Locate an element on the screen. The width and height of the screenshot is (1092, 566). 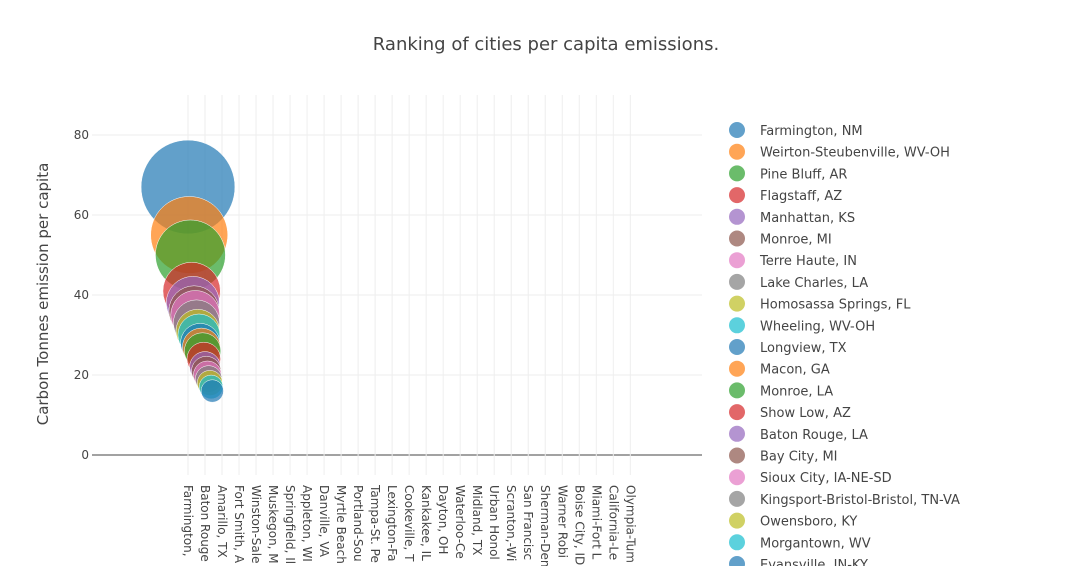
legend-label: Manhattan, KS is located at coordinates (807, 218).